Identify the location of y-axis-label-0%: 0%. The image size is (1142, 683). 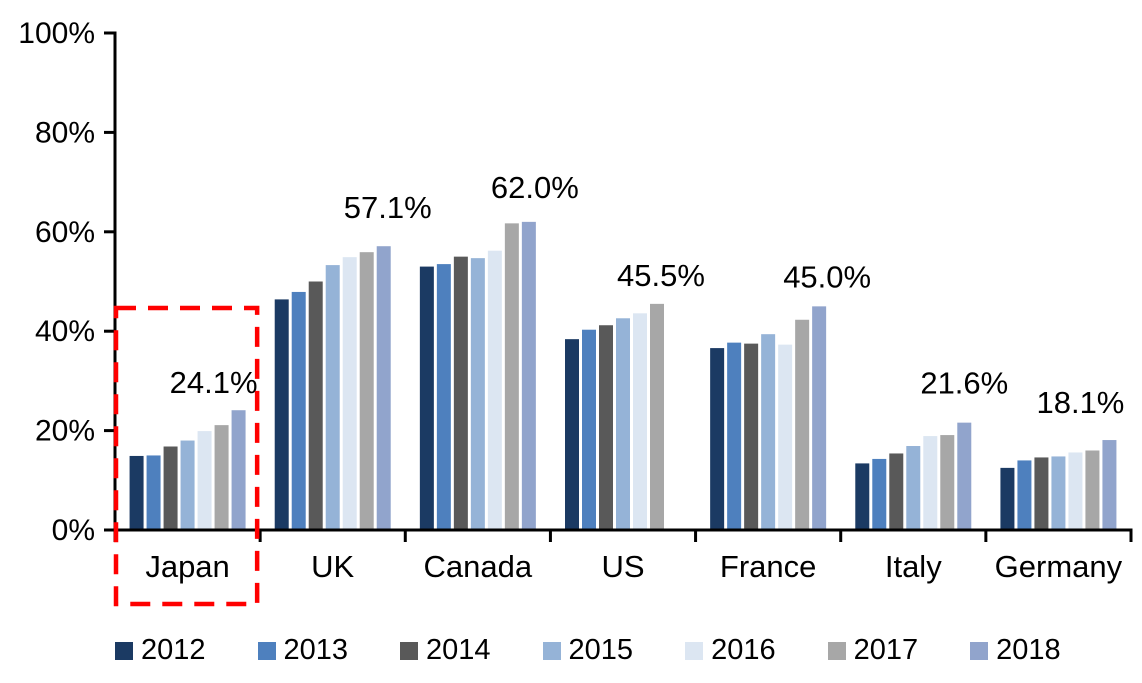
(73, 530).